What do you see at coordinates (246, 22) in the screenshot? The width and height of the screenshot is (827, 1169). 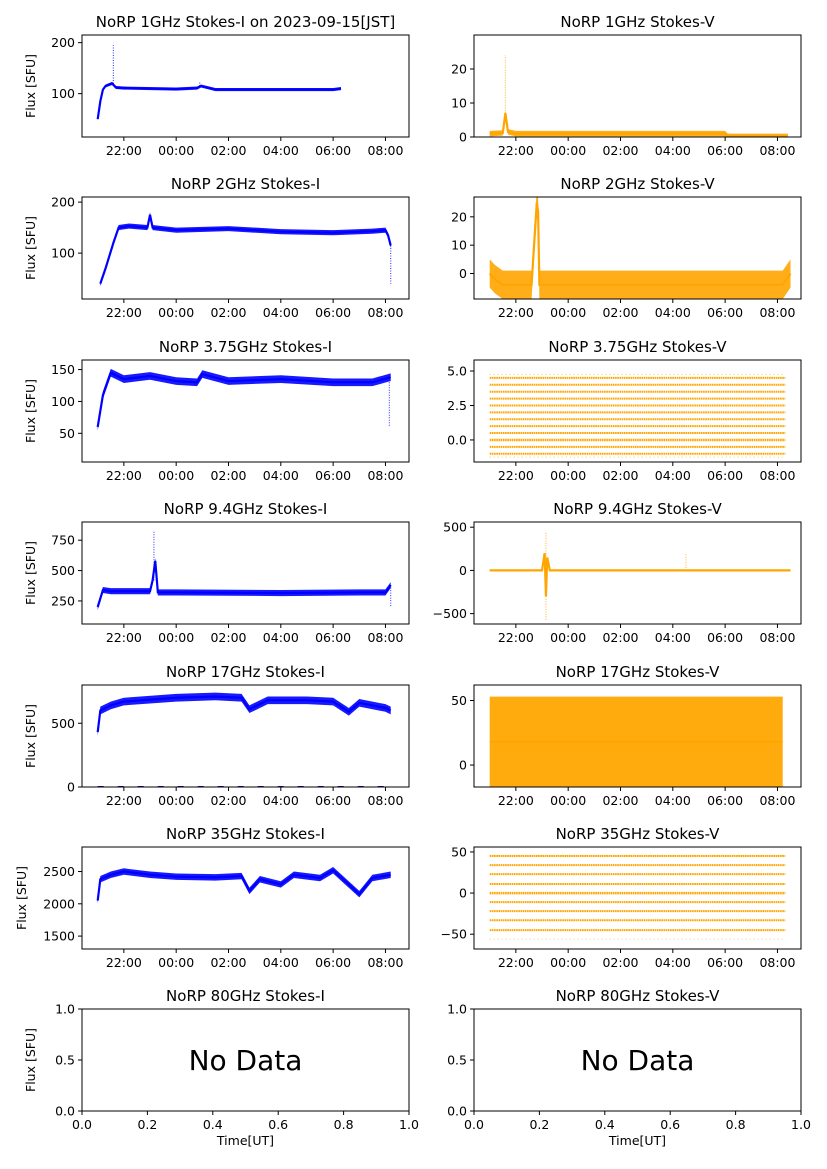 I see `panel-title: NoRP 1GHz Stokes-I on 2023-09-15[JST]` at bounding box center [246, 22].